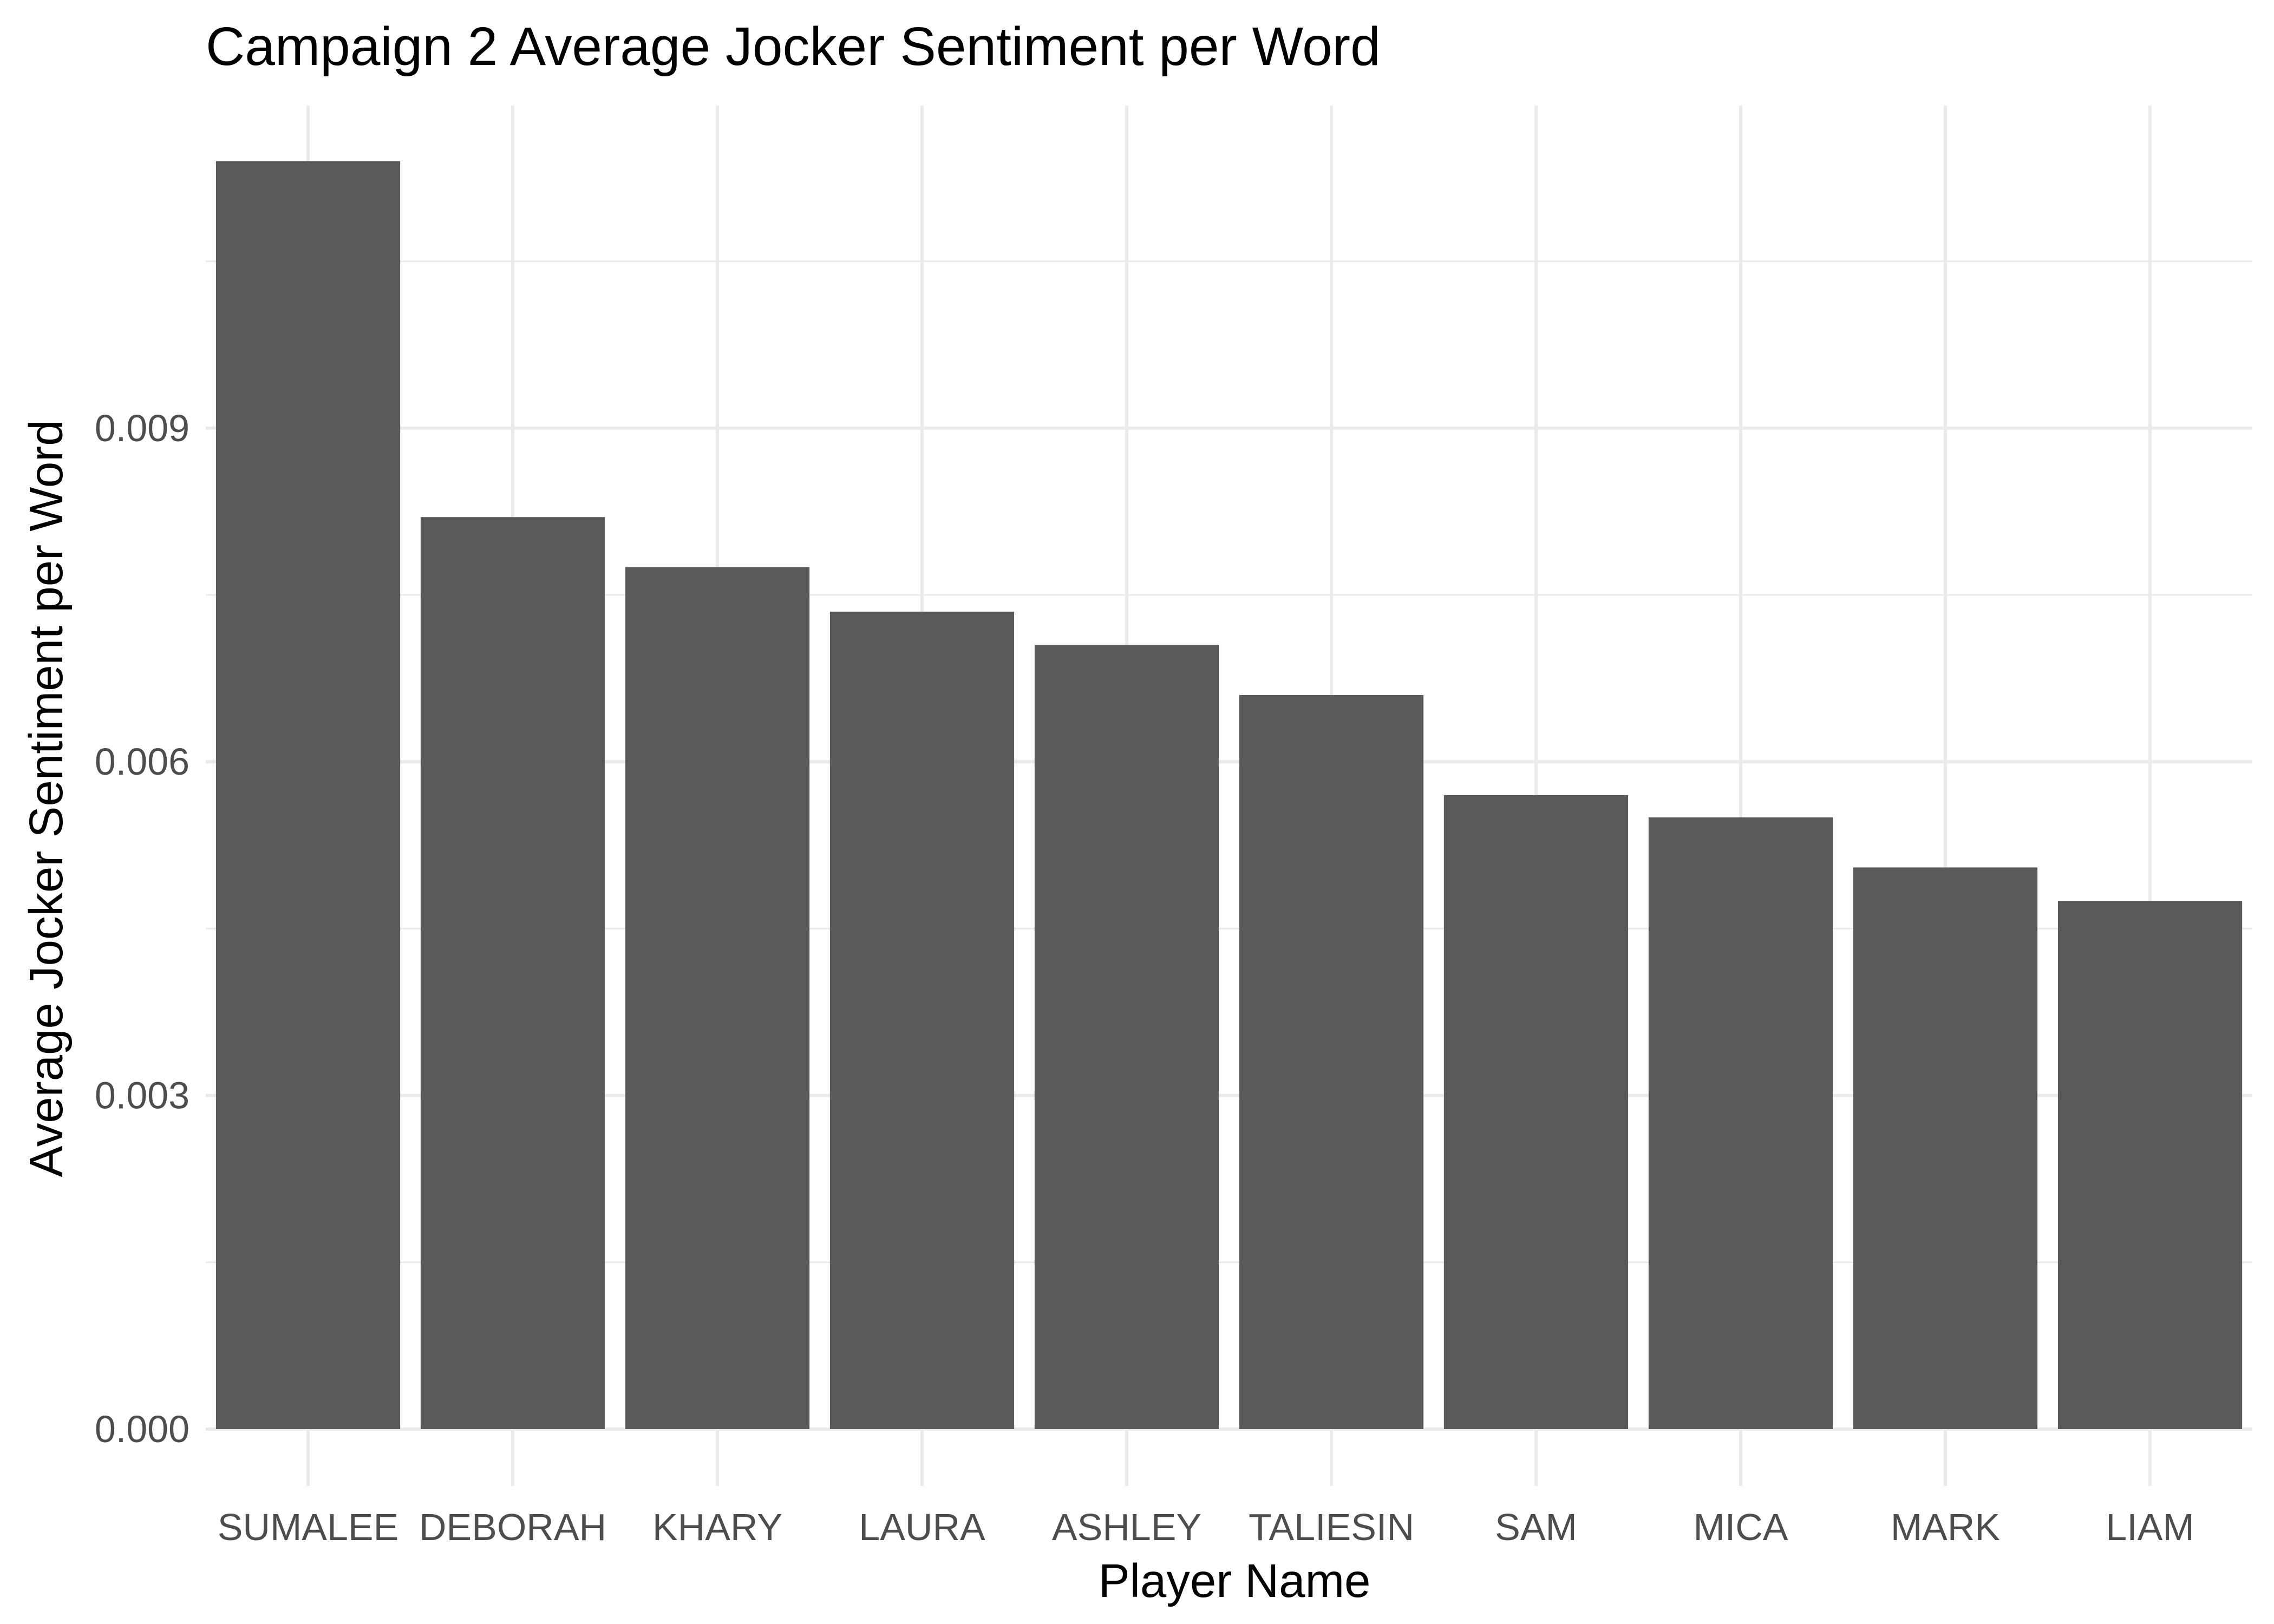  Describe the element at coordinates (1946, 1527) in the screenshot. I see `x-tick-label: MARK` at that location.